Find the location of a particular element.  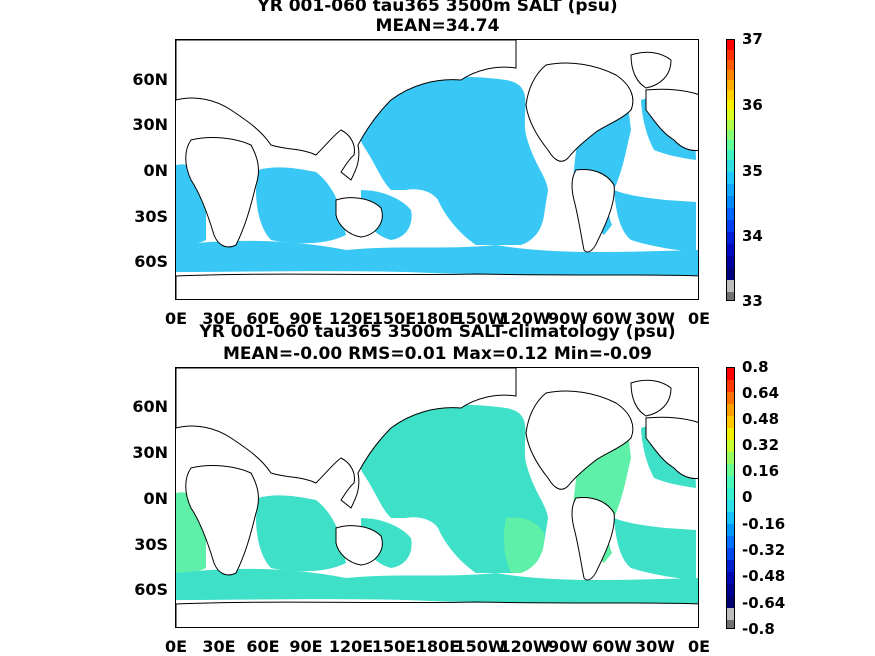

panel2-colorbar-label: -0.8 is located at coordinates (758, 629).